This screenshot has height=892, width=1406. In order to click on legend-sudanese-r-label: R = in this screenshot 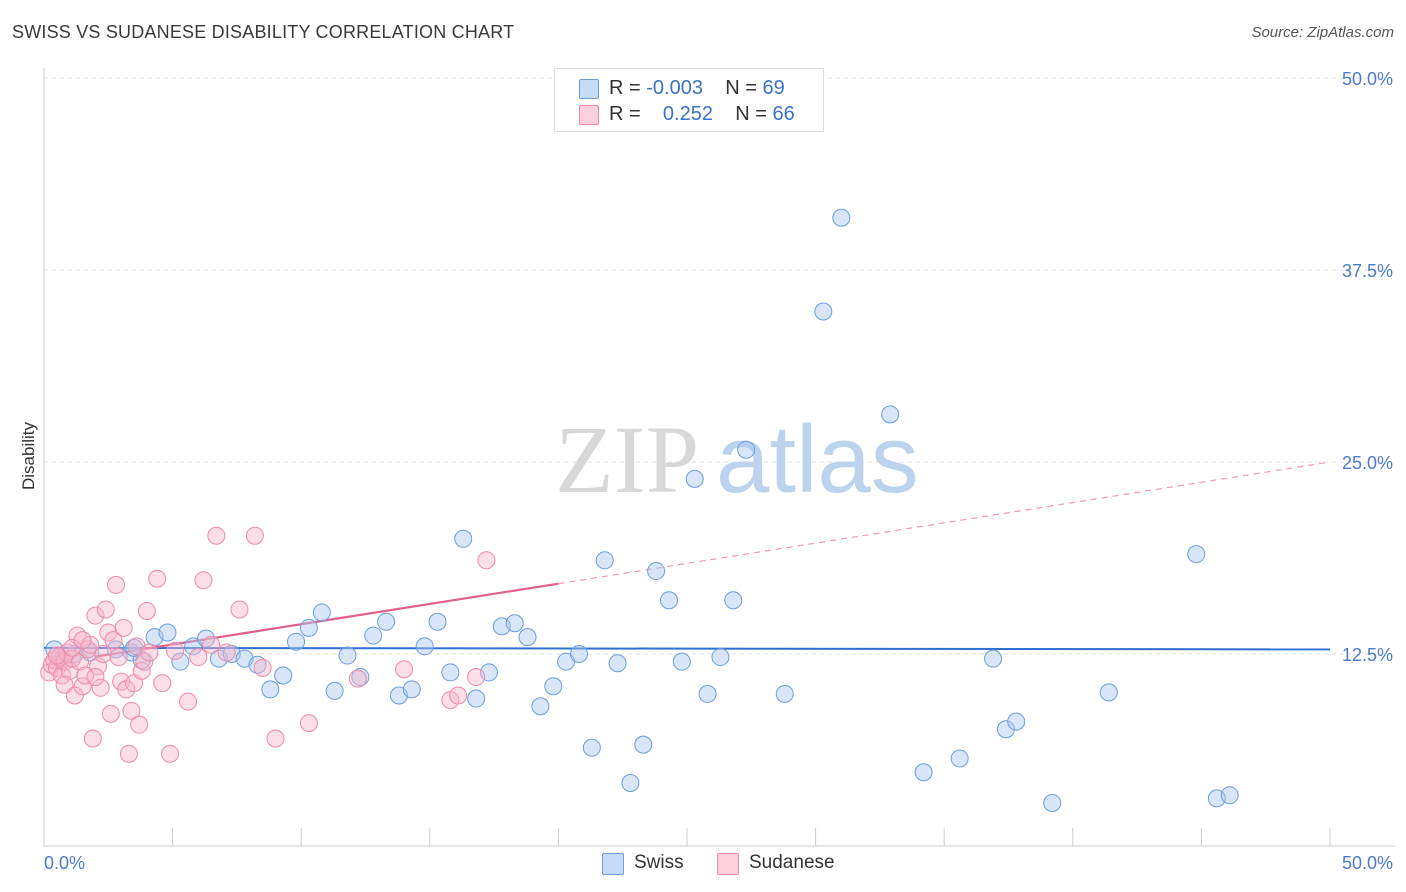, I will do `click(628, 114)`.